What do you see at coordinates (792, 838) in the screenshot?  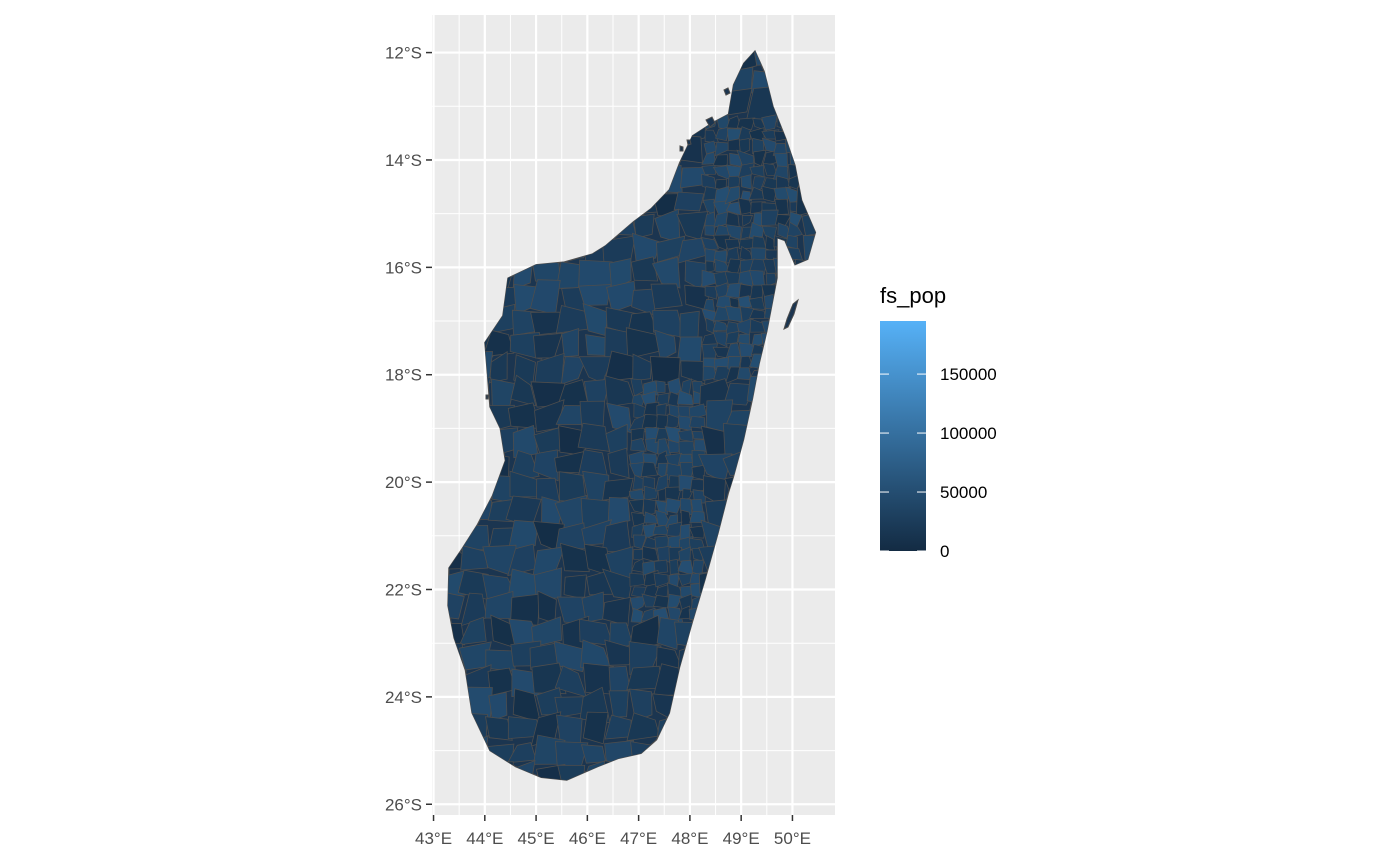 I see `x-tick-label: 50°E` at bounding box center [792, 838].